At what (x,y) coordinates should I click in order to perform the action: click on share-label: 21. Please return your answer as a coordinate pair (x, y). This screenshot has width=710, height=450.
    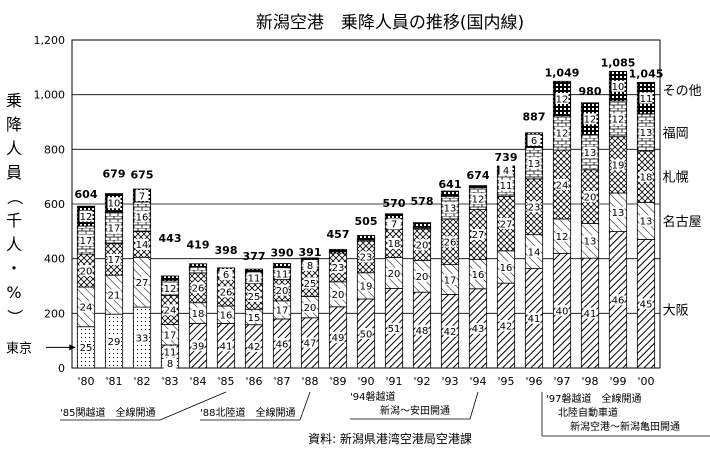
    Looking at the image, I should click on (114, 295).